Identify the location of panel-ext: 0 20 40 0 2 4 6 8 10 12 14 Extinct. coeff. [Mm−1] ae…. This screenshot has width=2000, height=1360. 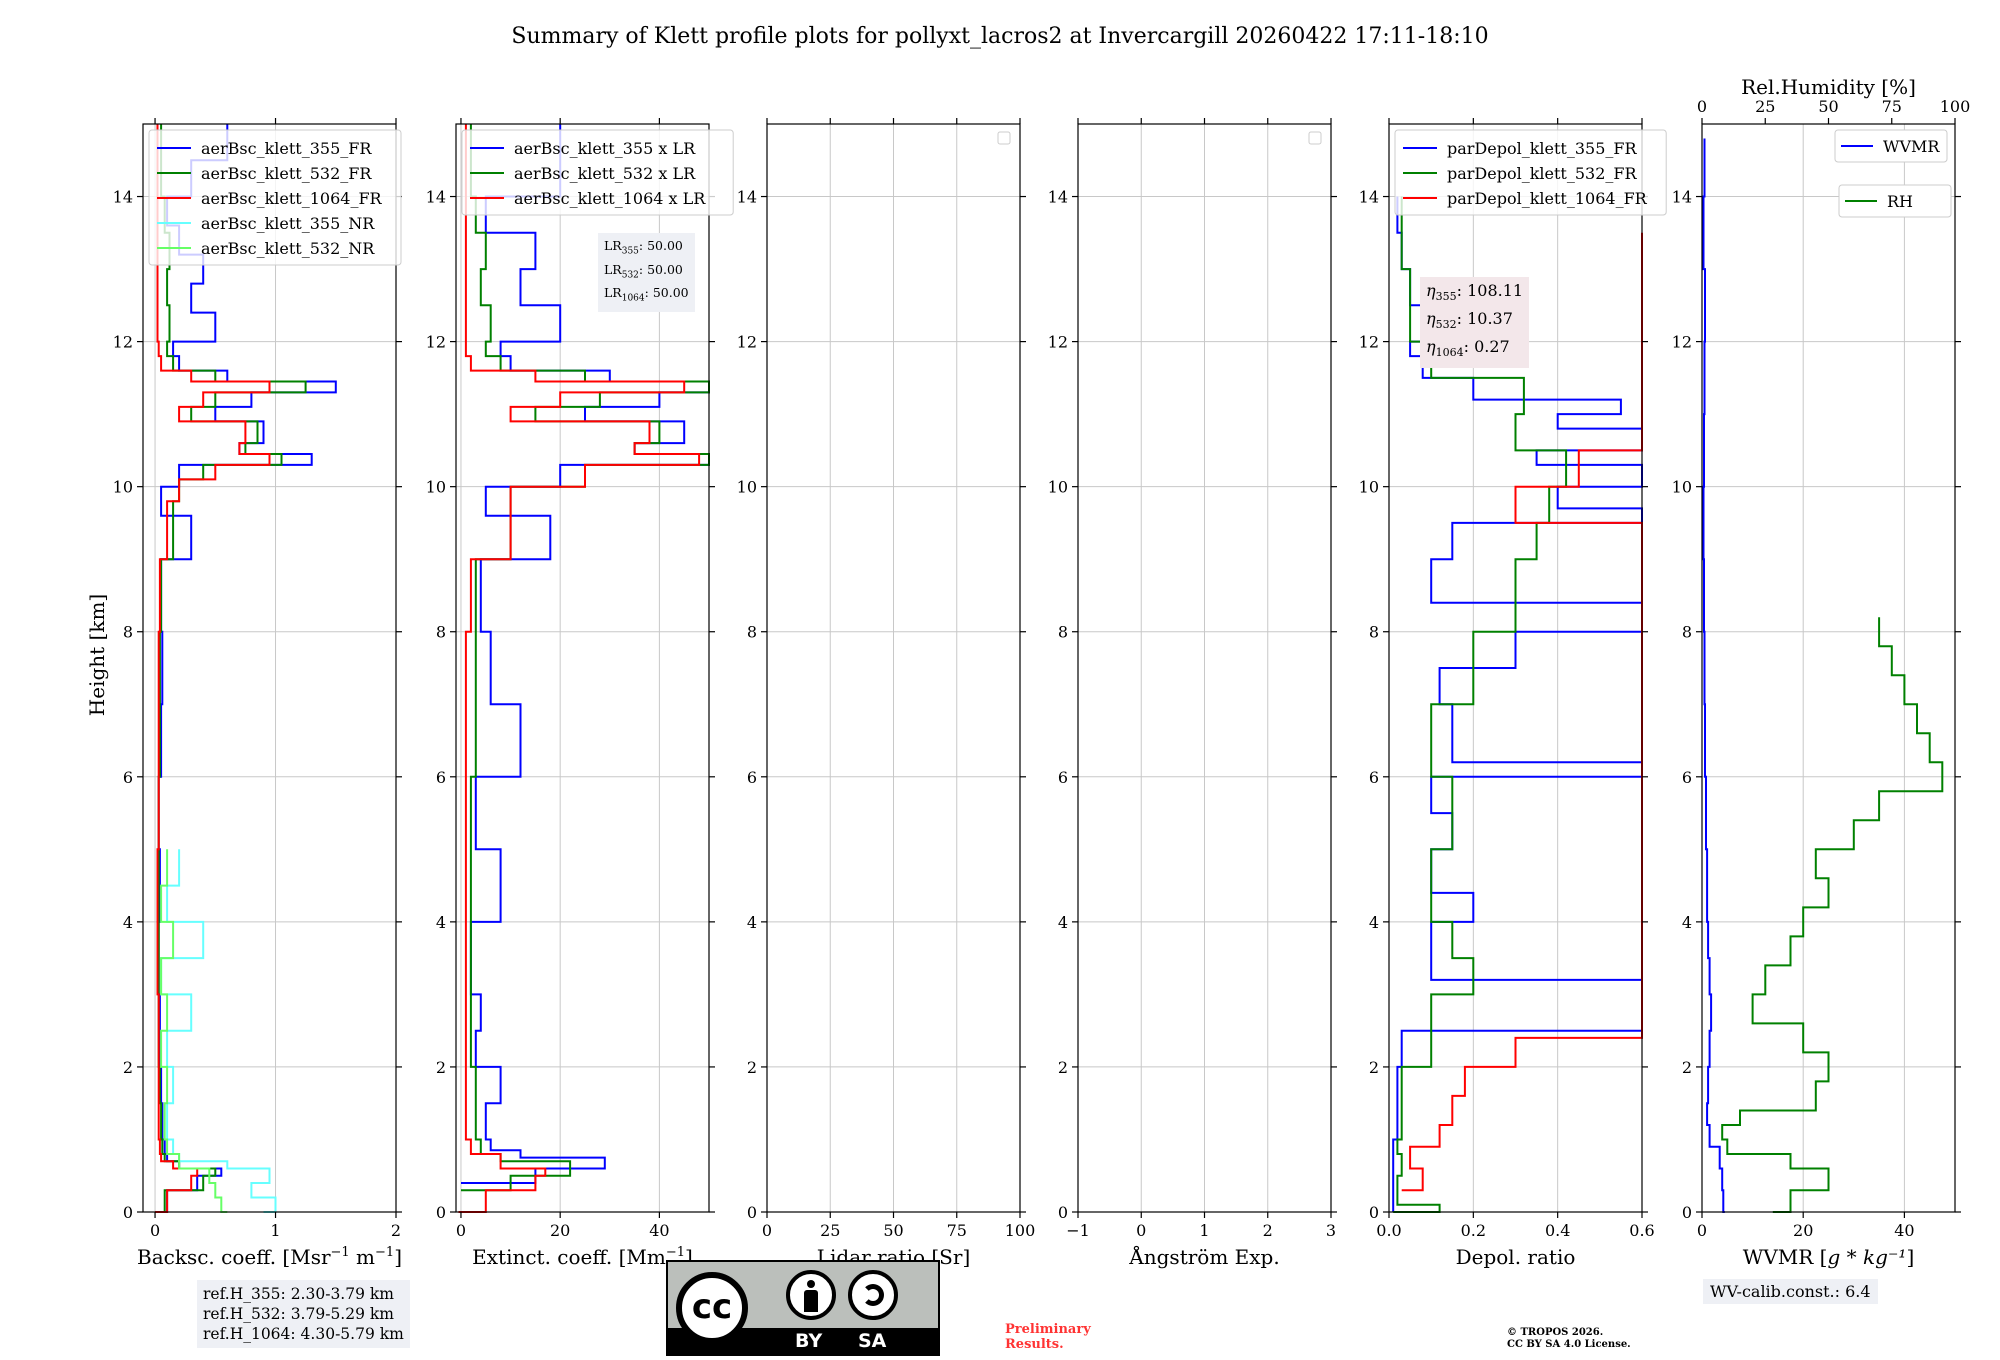
(580, 693).